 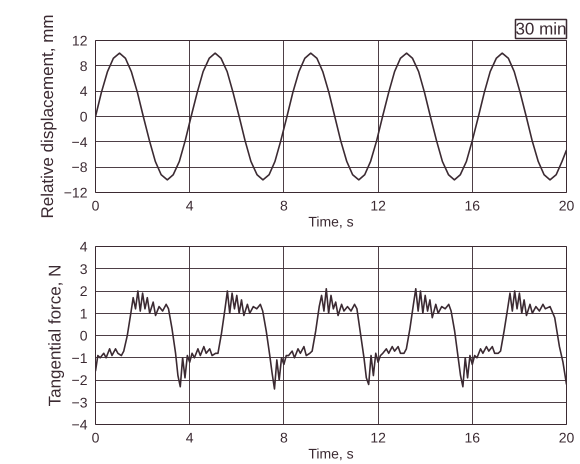 What do you see at coordinates (80, 380) in the screenshot?
I see `y-tick-label: −2` at bounding box center [80, 380].